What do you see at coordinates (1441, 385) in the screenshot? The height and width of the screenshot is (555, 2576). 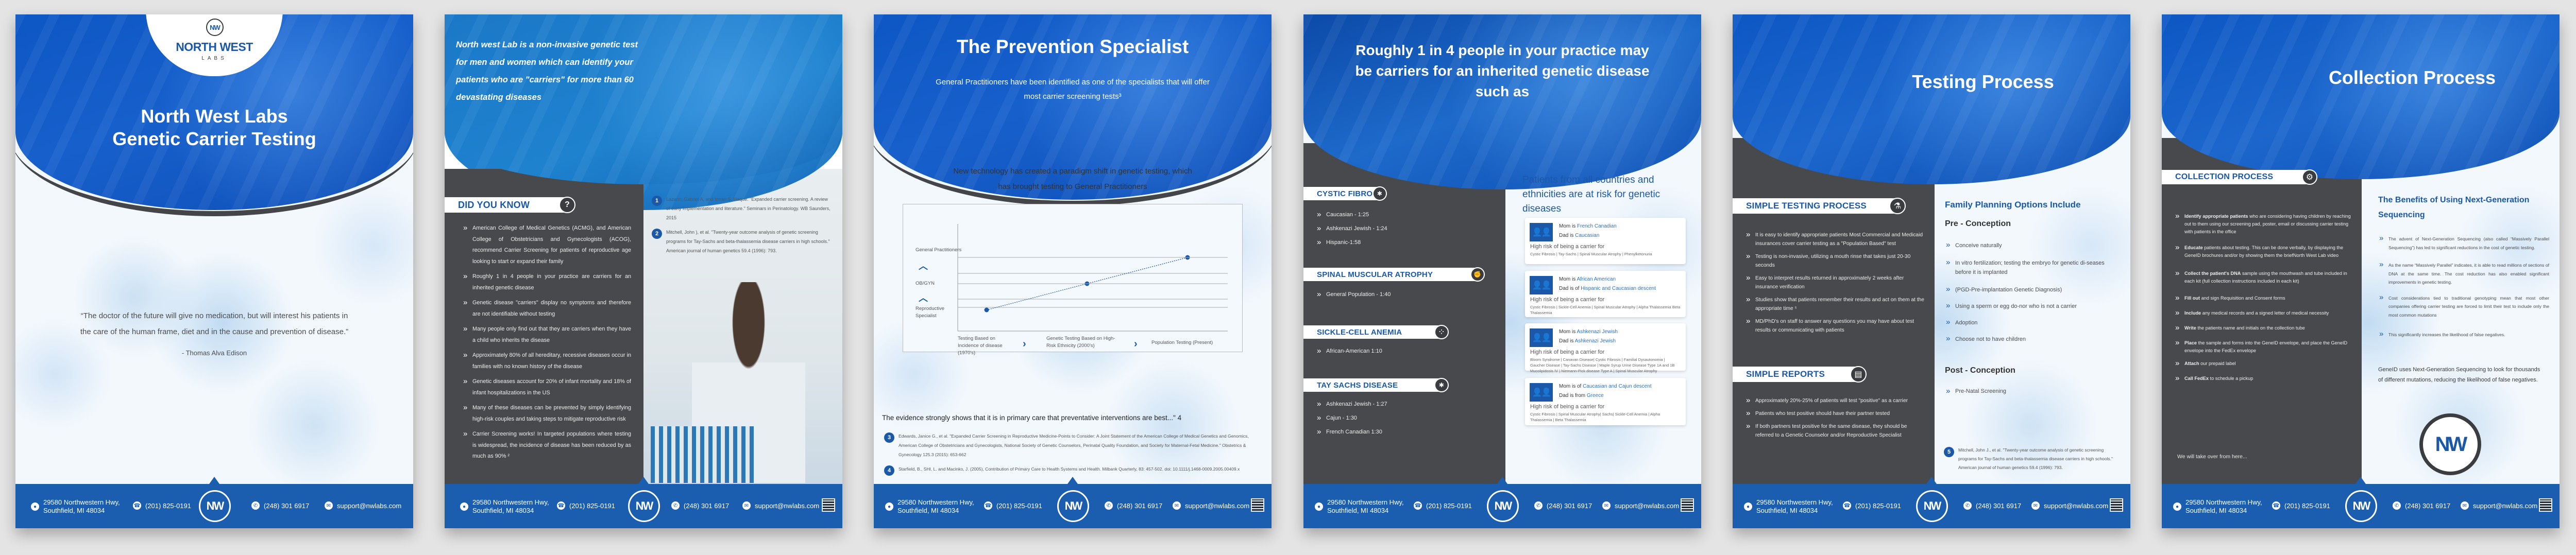 I see `lungs-search-icon: ✱` at bounding box center [1441, 385].